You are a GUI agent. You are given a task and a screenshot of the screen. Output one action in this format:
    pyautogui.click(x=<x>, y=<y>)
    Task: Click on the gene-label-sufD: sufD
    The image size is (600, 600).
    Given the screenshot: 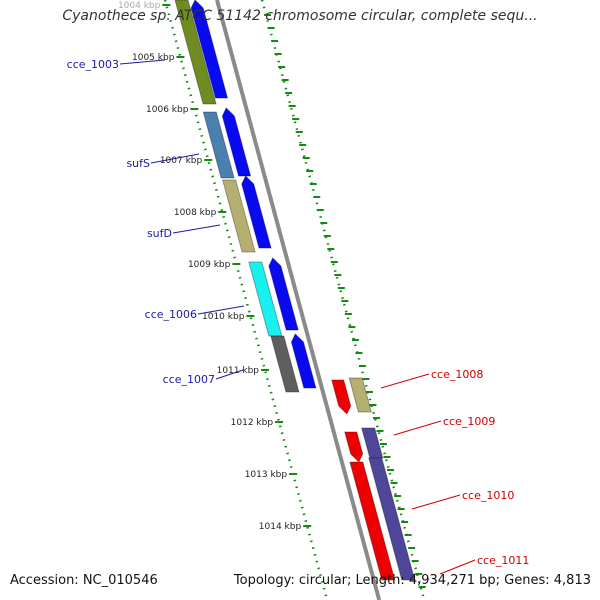 What is the action you would take?
    pyautogui.click(x=159, y=233)
    